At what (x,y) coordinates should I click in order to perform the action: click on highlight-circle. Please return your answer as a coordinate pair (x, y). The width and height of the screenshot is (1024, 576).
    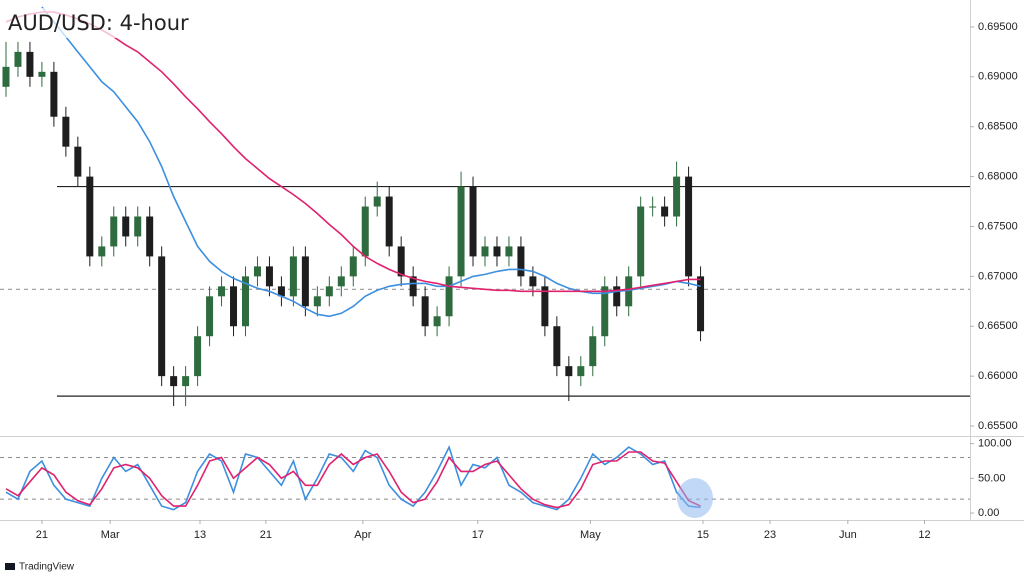
    Looking at the image, I should click on (695, 498).